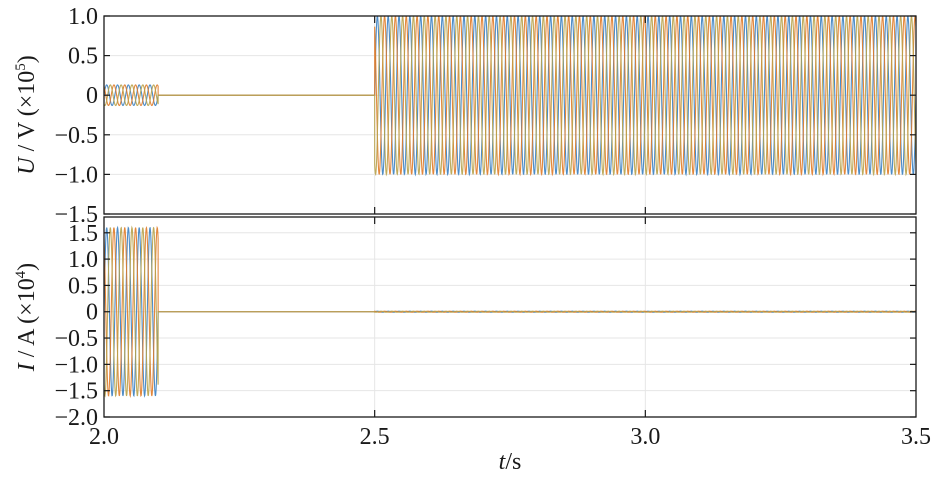  Describe the element at coordinates (645, 437) in the screenshot. I see `x-tick-label: 3.0` at that location.